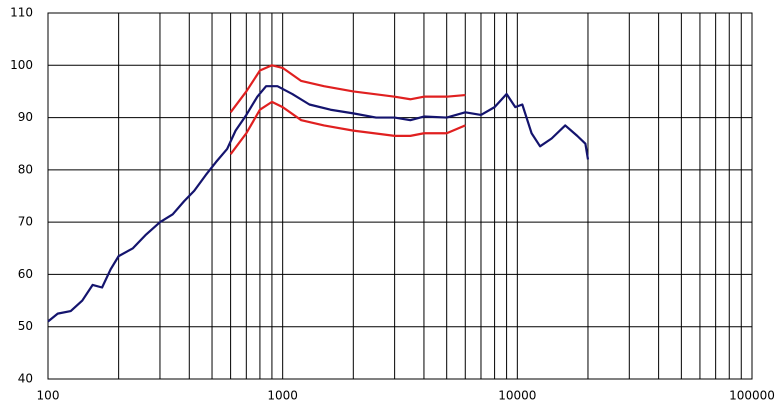 The width and height of the screenshot is (780, 409). I want to click on x-tick-label: 10000, so click(517, 396).